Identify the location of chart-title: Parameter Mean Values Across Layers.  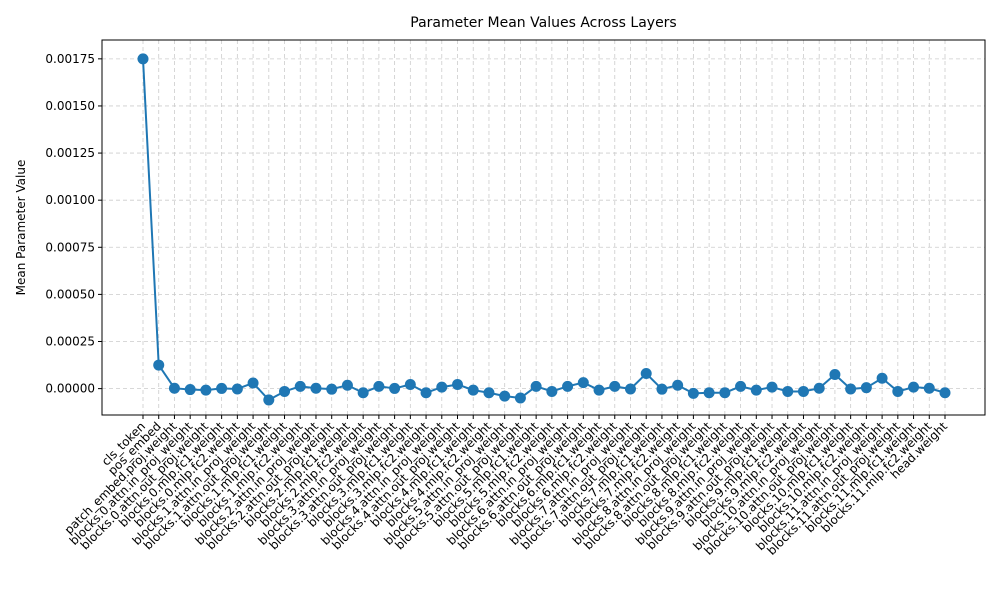
(543, 23).